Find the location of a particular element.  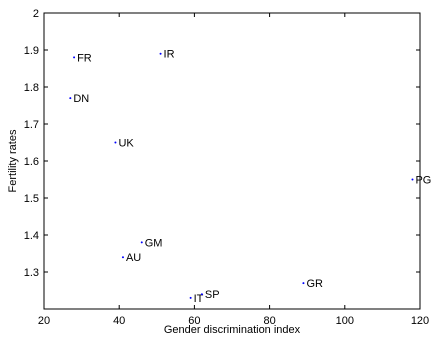

y-tick-label: 1.4 is located at coordinates (31, 236).